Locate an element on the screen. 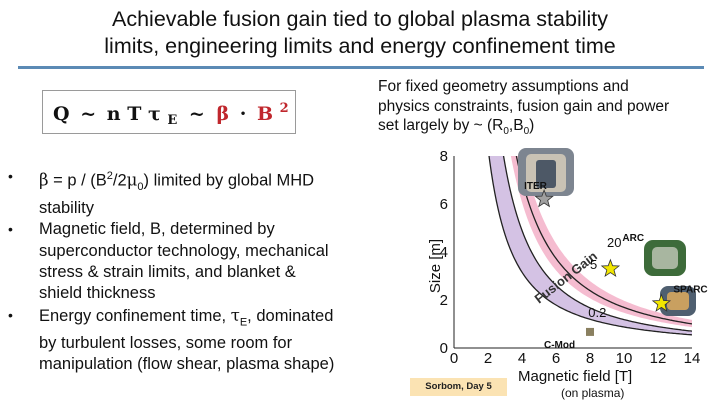 This screenshot has width=720, height=405. pink-band is located at coordinates (601, 242).